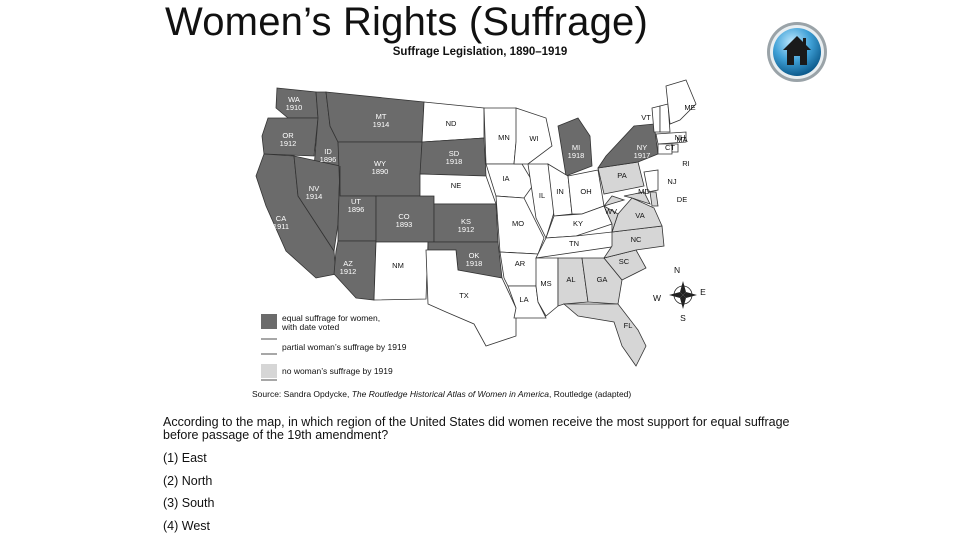 Image resolution: width=960 pixels, height=541 pixels. What do you see at coordinates (636, 239) in the screenshot?
I see `state-label-nc: NC` at bounding box center [636, 239].